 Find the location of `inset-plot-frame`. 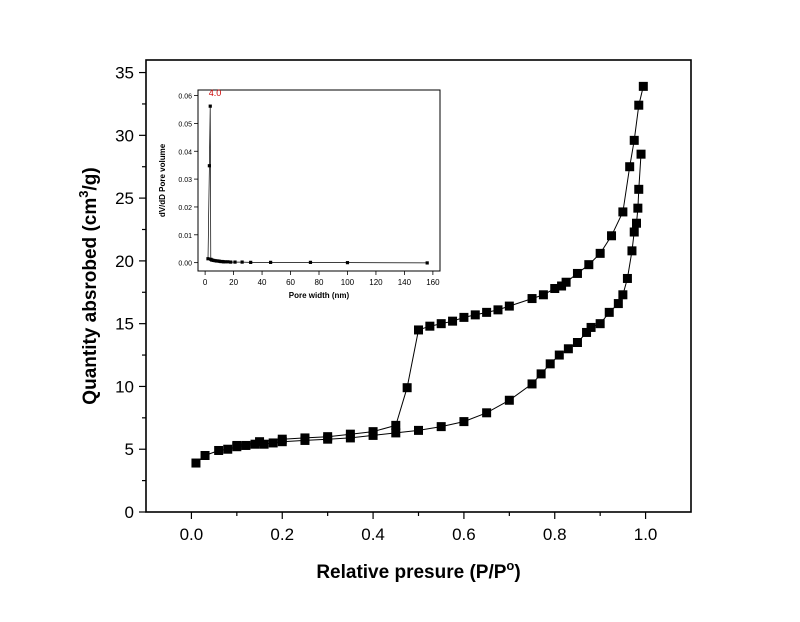

inset-plot-frame is located at coordinates (319, 180).